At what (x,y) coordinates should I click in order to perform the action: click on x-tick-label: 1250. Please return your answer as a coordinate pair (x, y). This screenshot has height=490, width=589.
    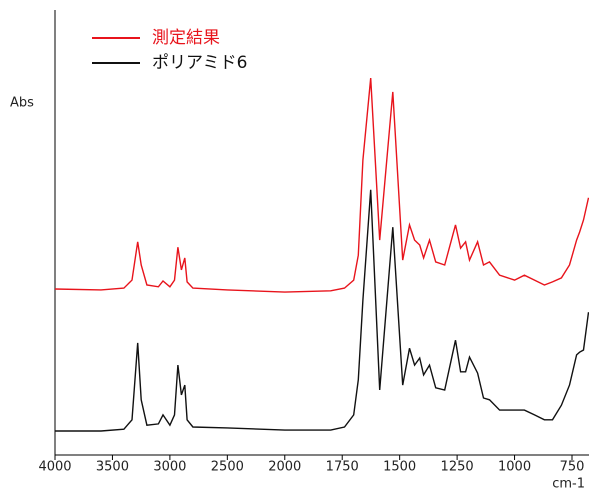
    Looking at the image, I should click on (457, 467).